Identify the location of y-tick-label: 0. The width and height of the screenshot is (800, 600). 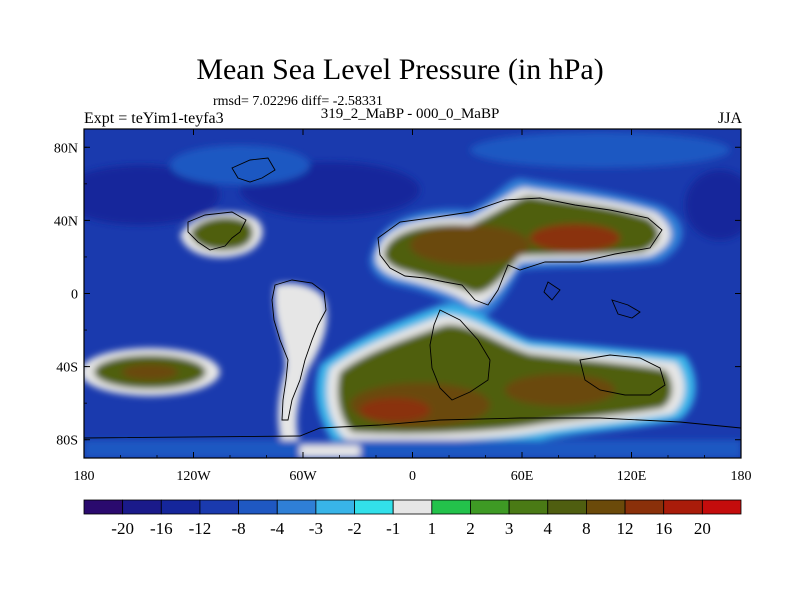
(74, 295).